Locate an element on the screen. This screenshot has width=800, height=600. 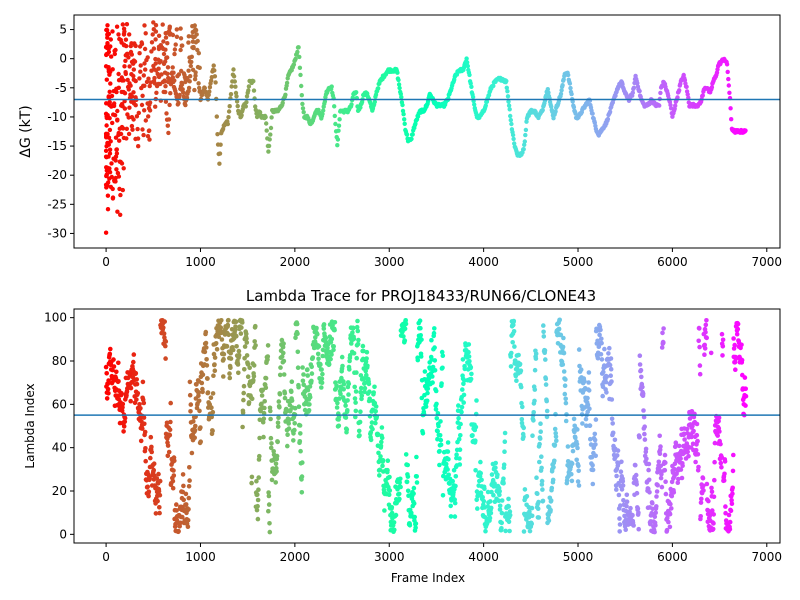
y-tick-label: -10 is located at coordinates (57, 117).